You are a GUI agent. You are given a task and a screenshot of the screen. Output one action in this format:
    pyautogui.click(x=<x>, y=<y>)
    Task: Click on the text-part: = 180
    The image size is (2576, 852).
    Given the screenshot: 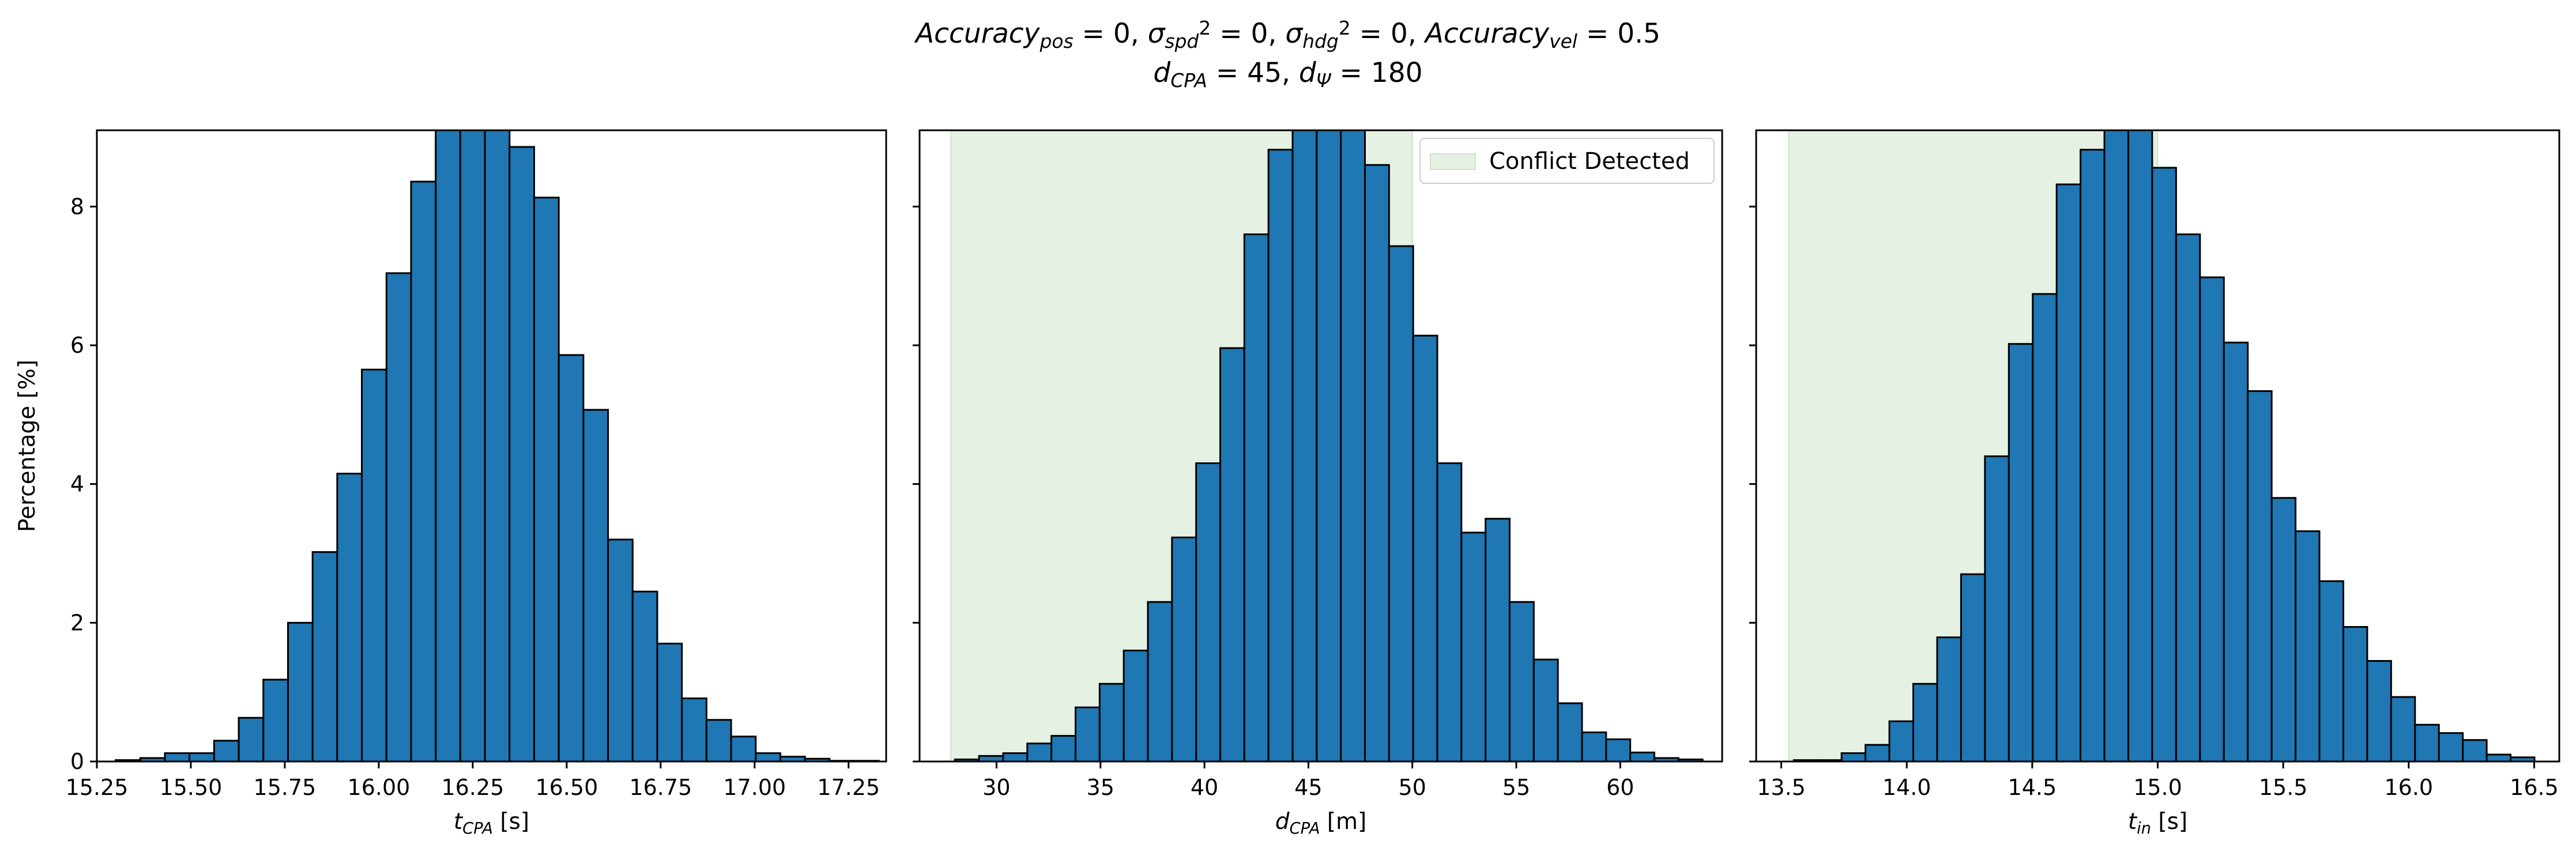 What is the action you would take?
    pyautogui.click(x=1377, y=73)
    